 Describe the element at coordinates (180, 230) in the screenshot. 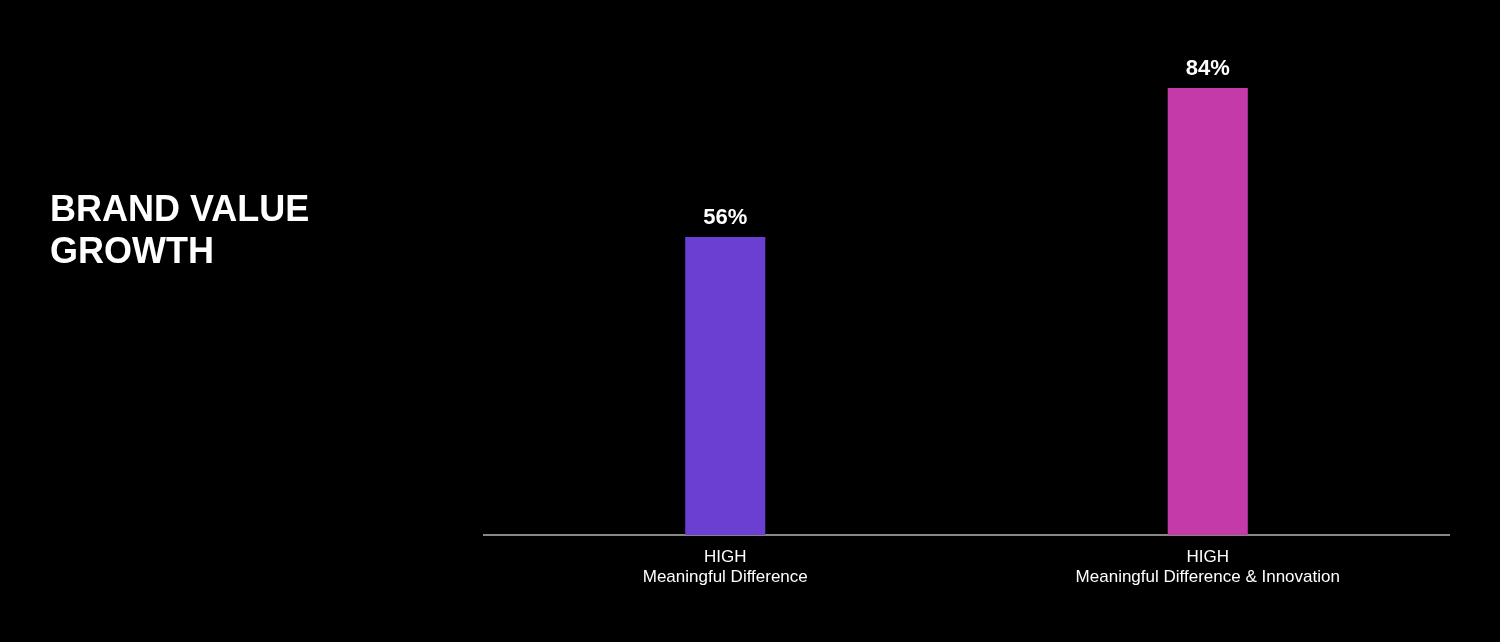

I see `text: BRAND VALUE GROWTH` at that location.